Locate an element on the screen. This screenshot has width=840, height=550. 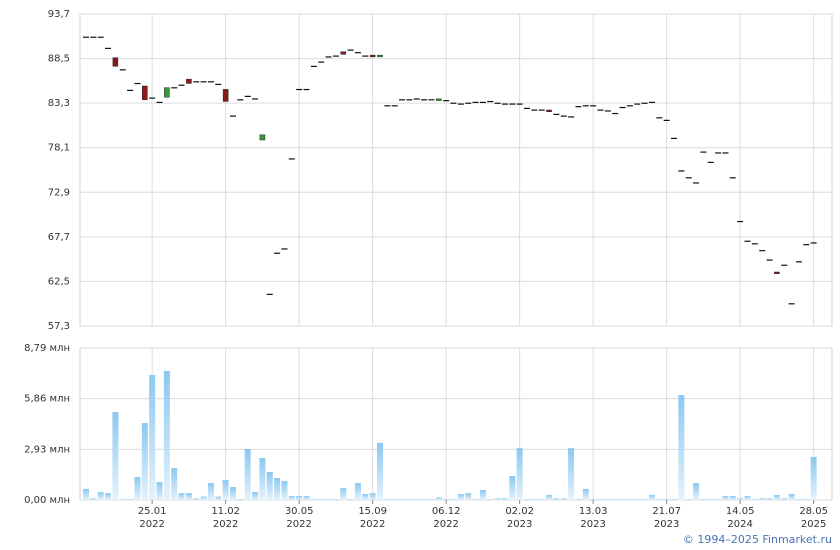
x-tick-label: 25.01 2022 is located at coordinates (152, 518).